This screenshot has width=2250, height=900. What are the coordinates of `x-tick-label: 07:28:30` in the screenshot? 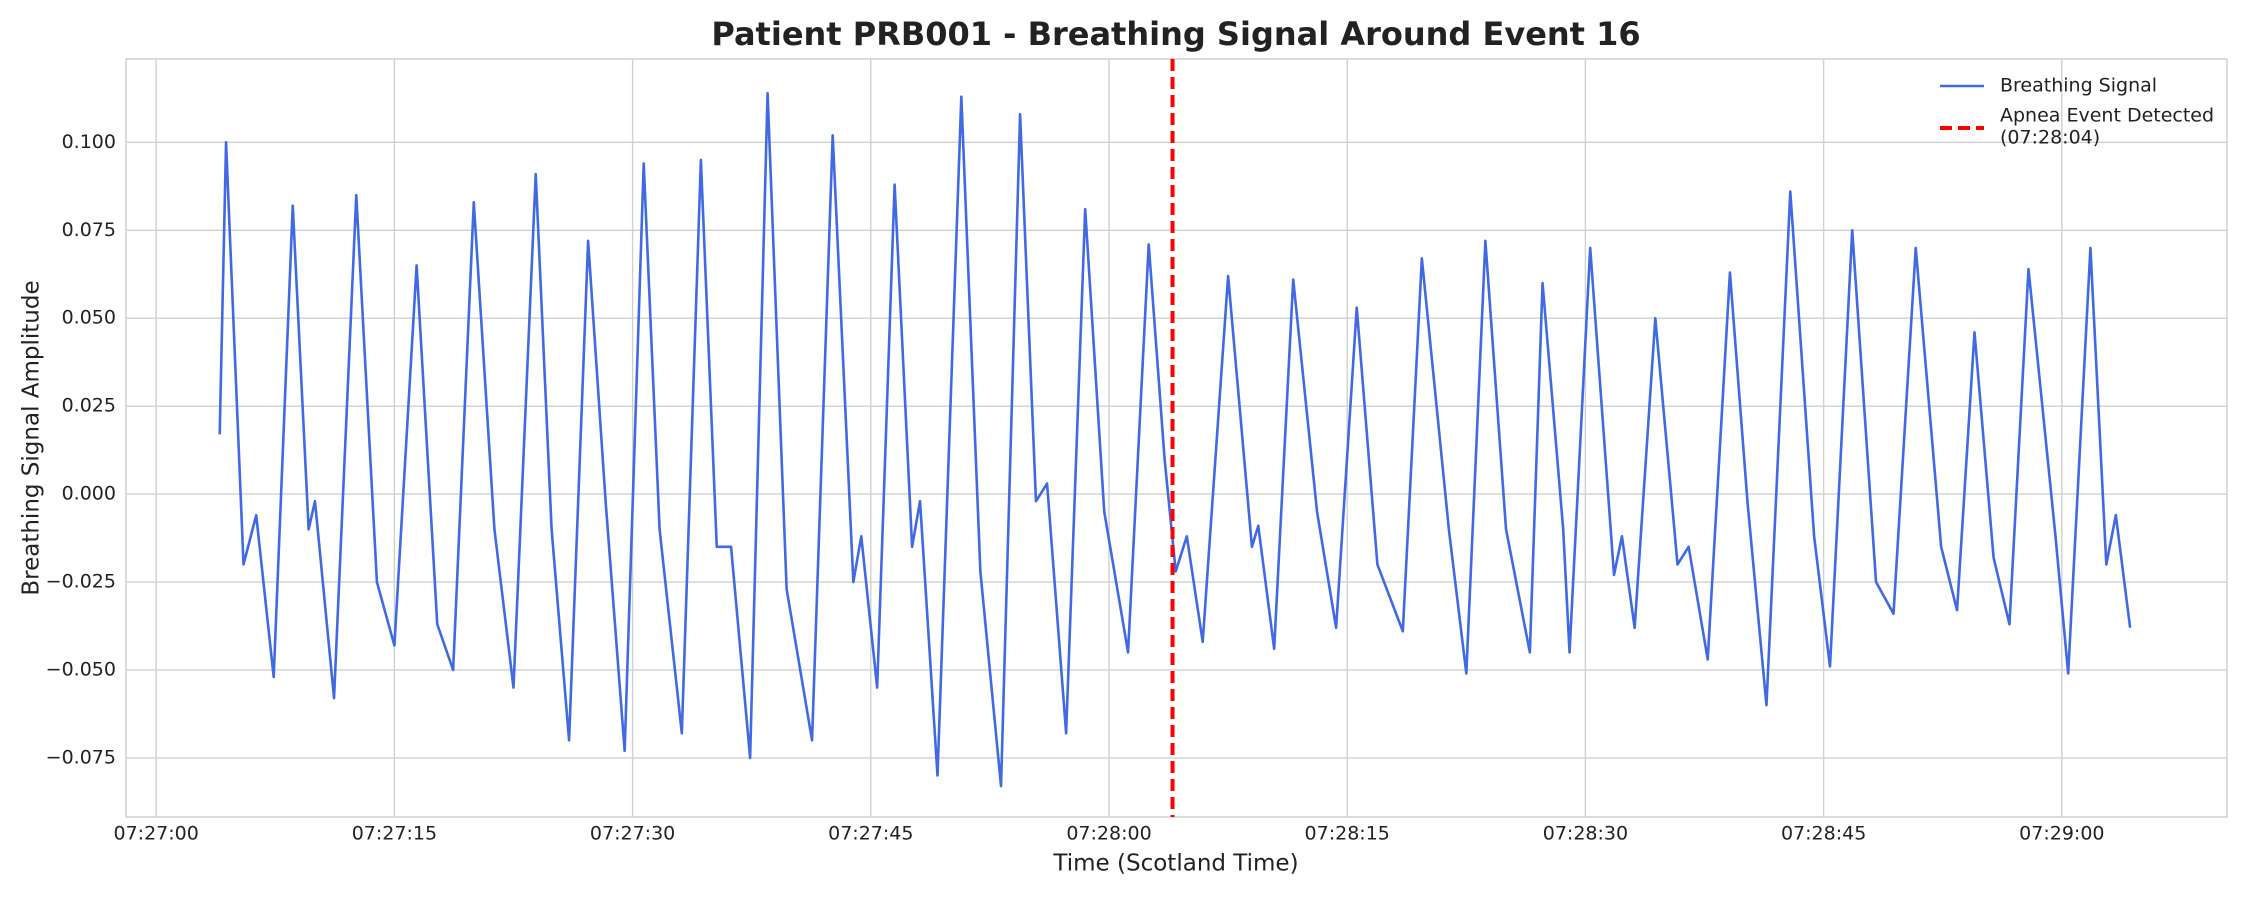 It's located at (1585, 834).